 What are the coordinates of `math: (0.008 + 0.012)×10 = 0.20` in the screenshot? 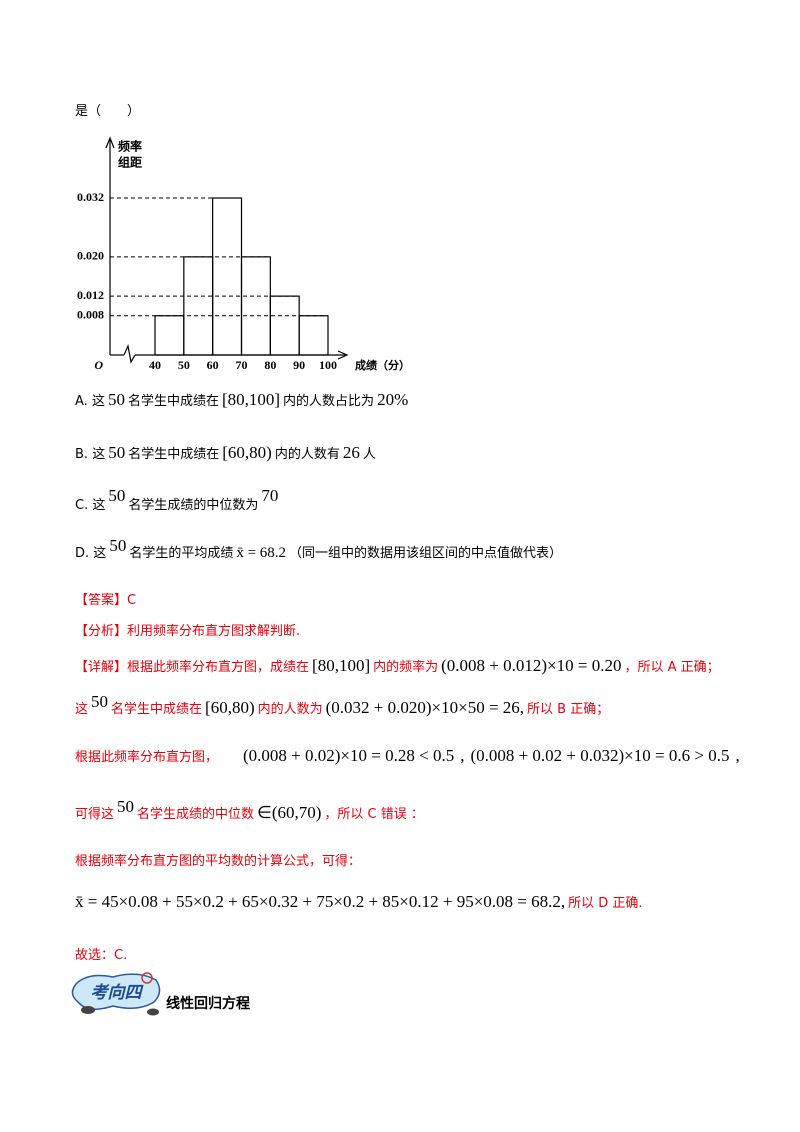 It's located at (531, 665).